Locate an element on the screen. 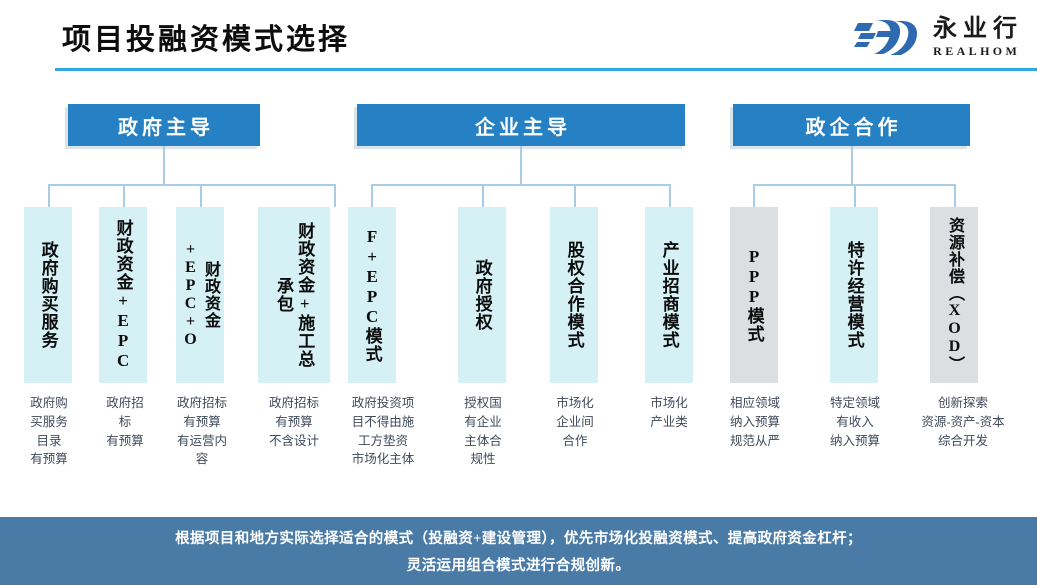 The image size is (1037, 585). card-franchise-operation-mode: 特许经营模式 is located at coordinates (854, 295).